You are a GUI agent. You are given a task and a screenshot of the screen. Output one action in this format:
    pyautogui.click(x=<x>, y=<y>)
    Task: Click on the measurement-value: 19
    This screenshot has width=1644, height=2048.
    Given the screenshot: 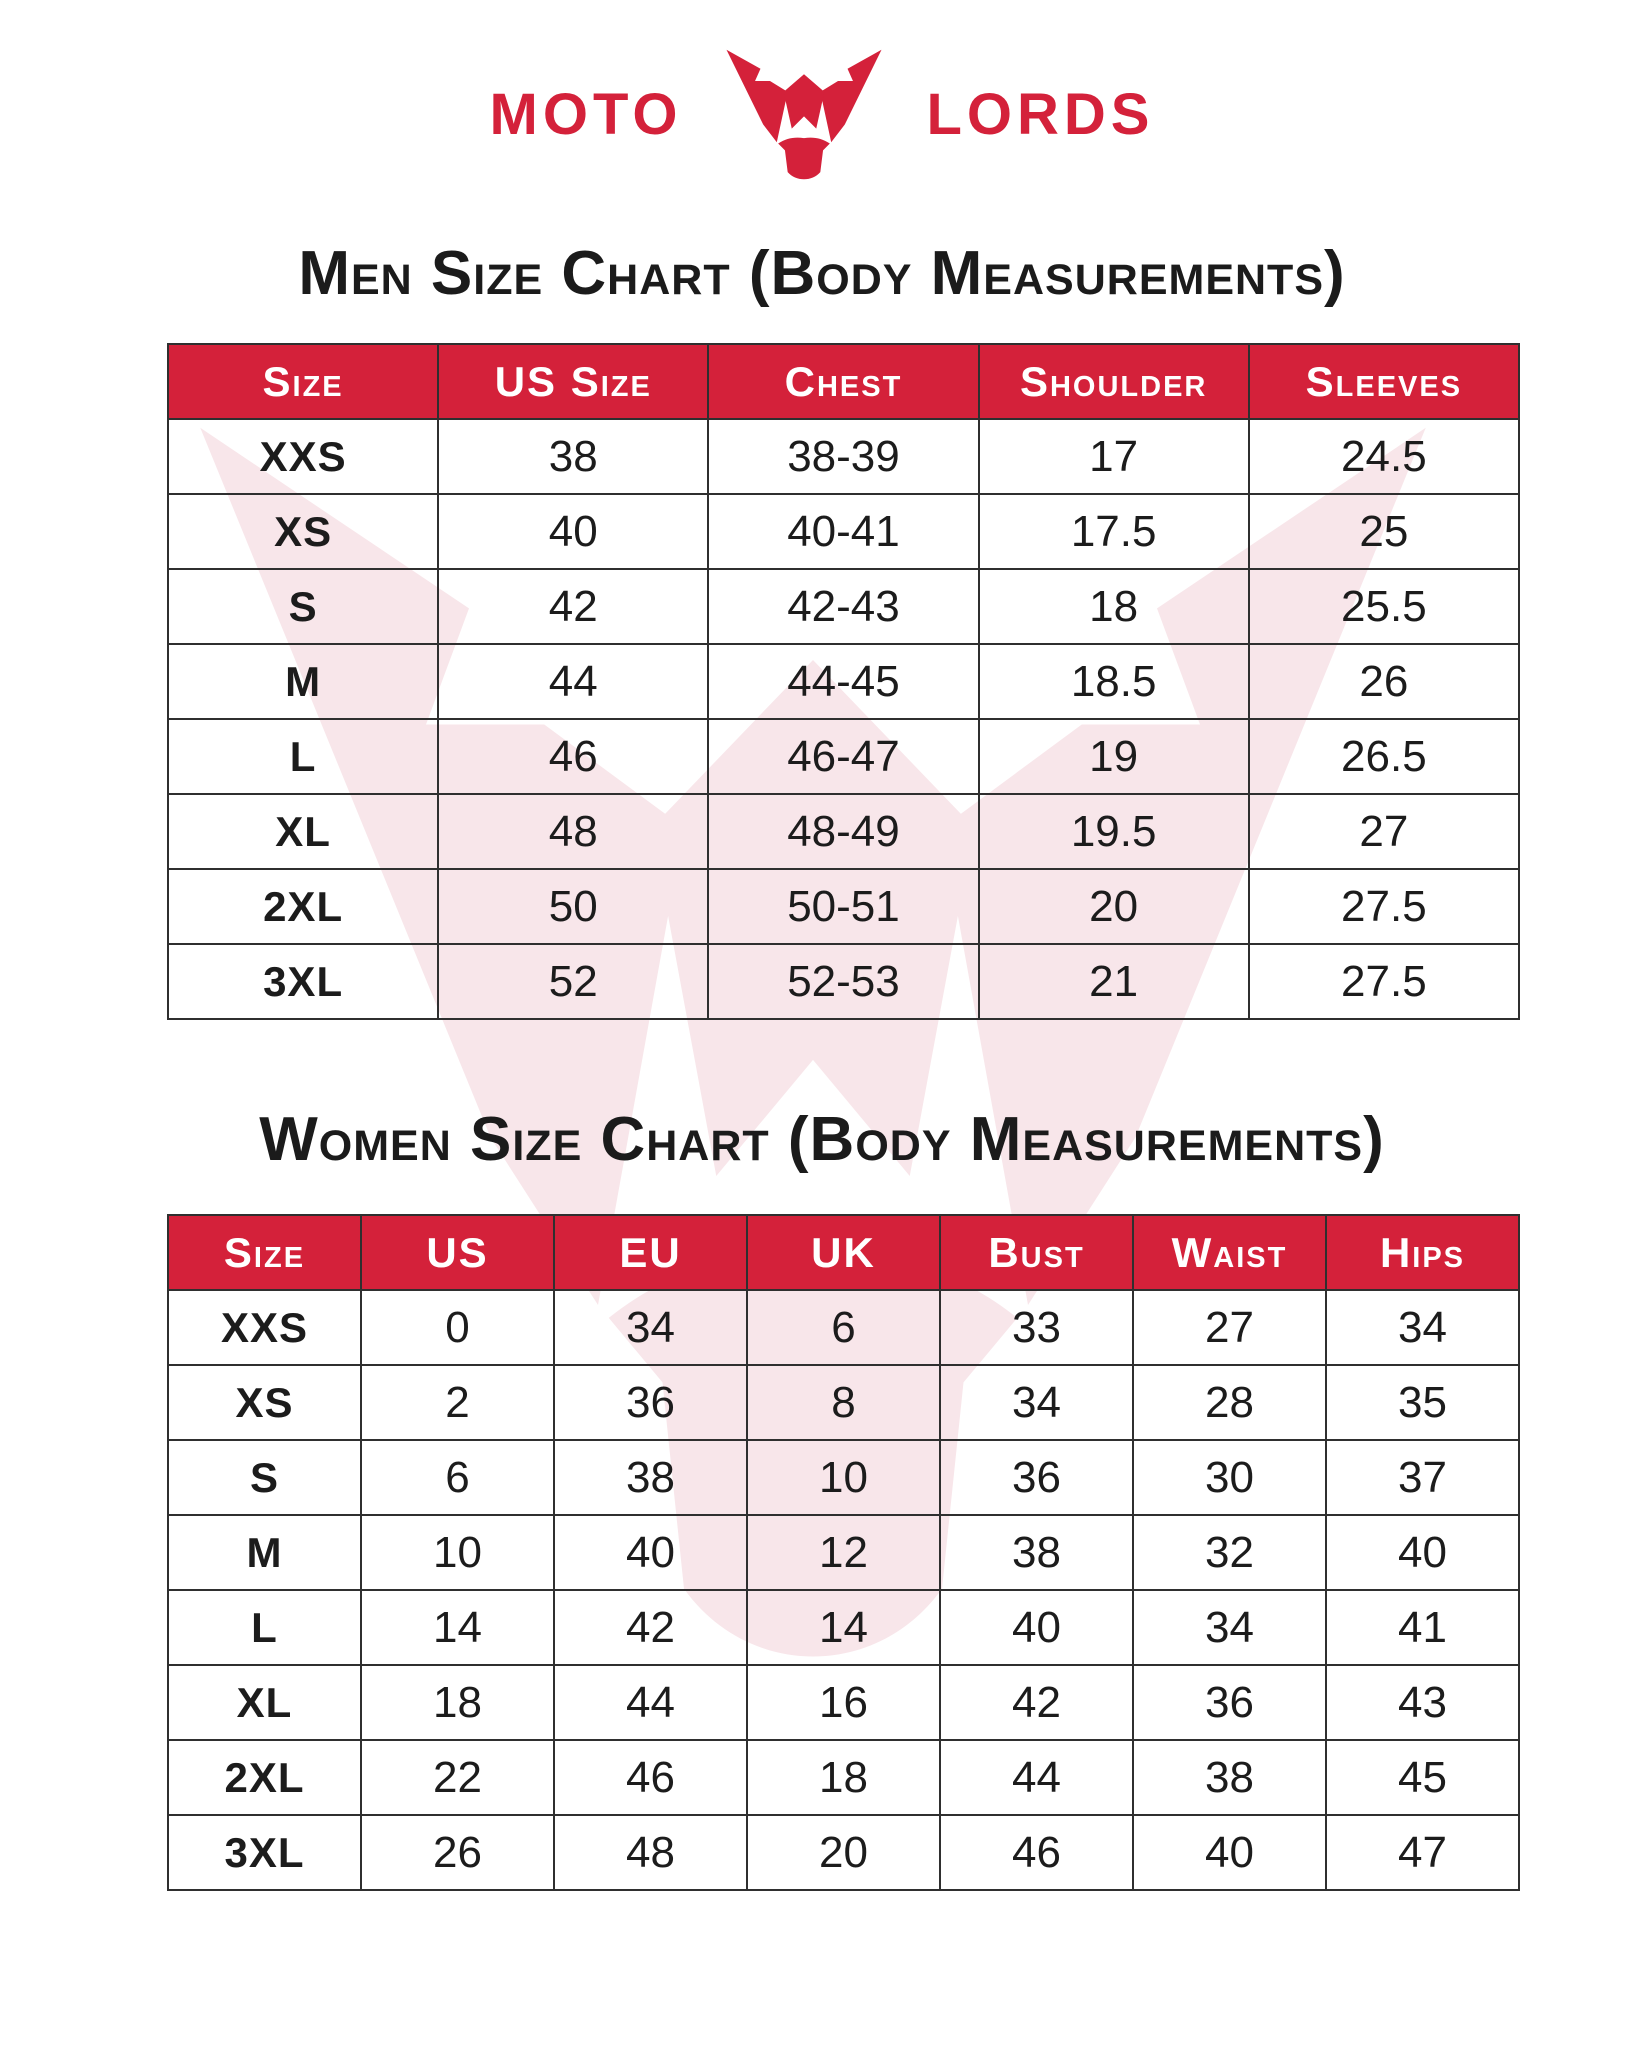 What is the action you would take?
    pyautogui.click(x=1113, y=756)
    